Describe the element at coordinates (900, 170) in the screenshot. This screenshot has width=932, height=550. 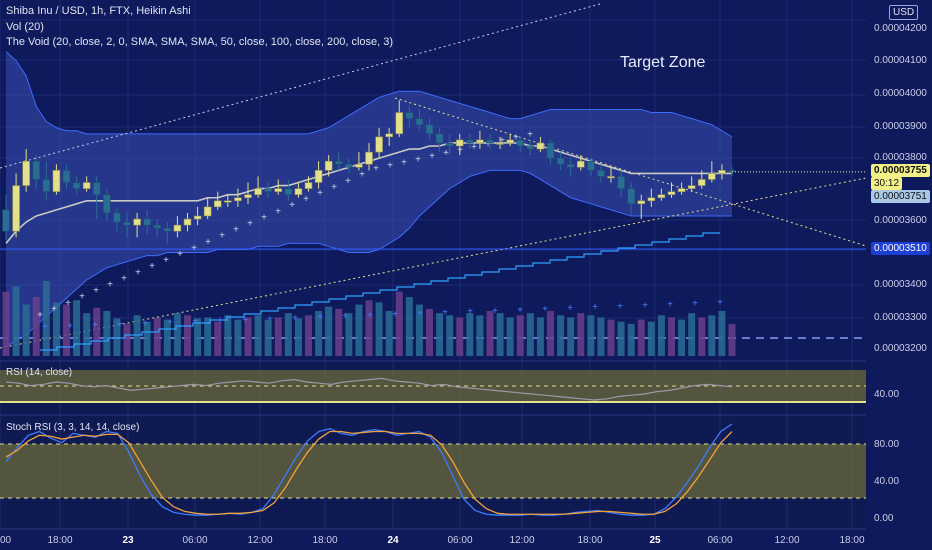
I see `last-price-tag: 0.00003755` at that location.